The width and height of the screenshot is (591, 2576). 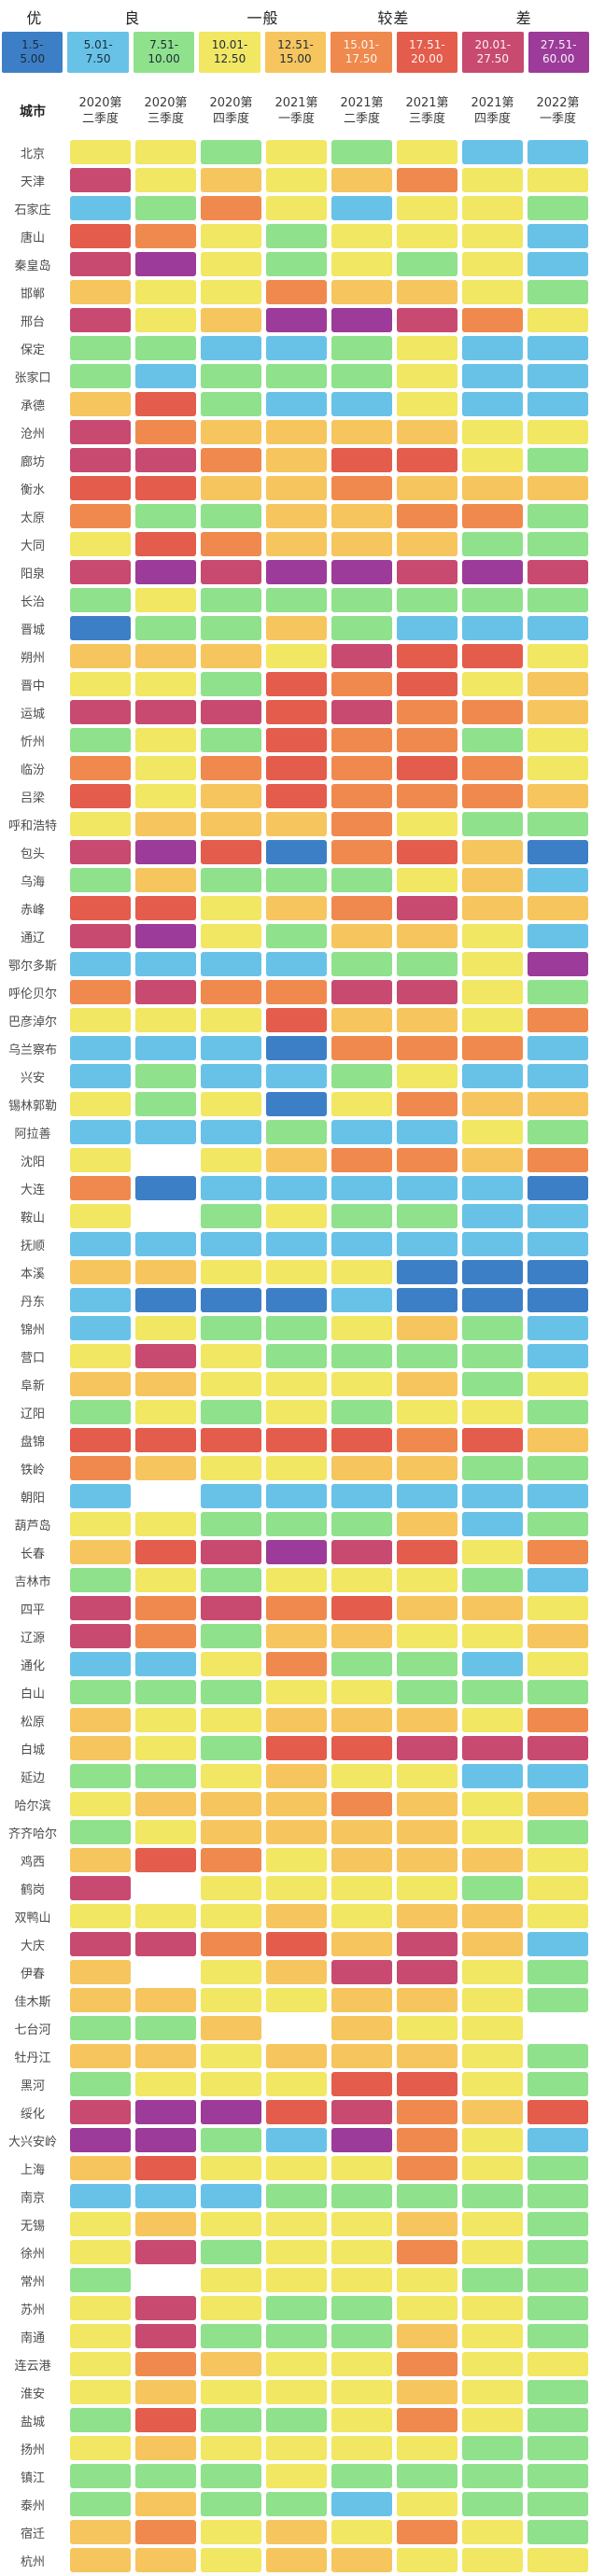 I want to click on city-label: 吕梁, so click(x=32, y=798).